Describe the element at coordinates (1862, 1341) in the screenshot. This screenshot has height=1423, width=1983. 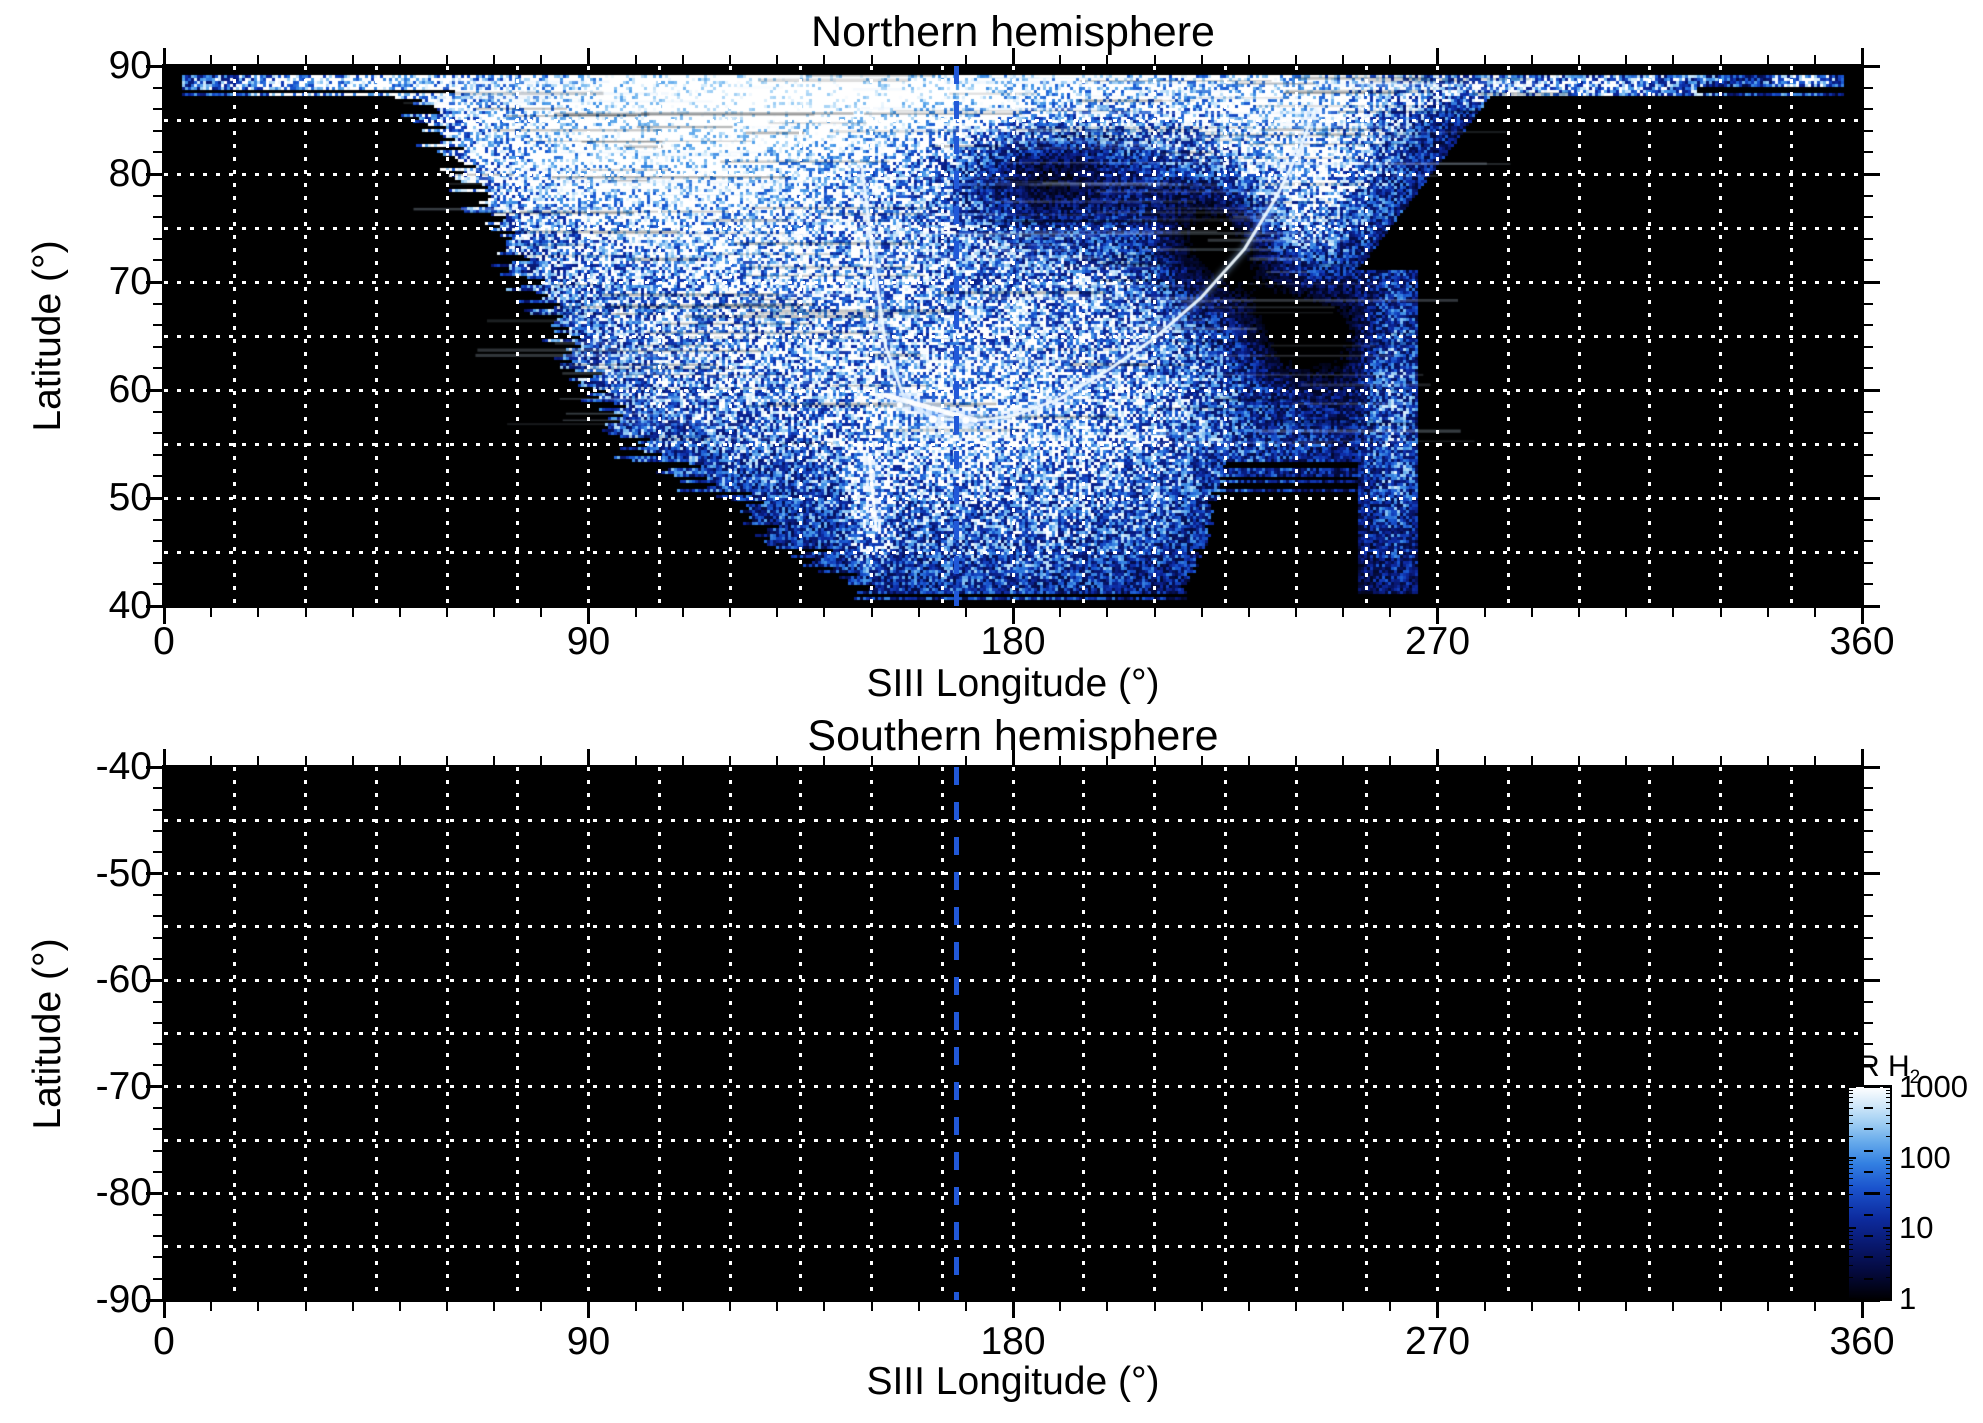
I see `x-tick-label: 360` at that location.